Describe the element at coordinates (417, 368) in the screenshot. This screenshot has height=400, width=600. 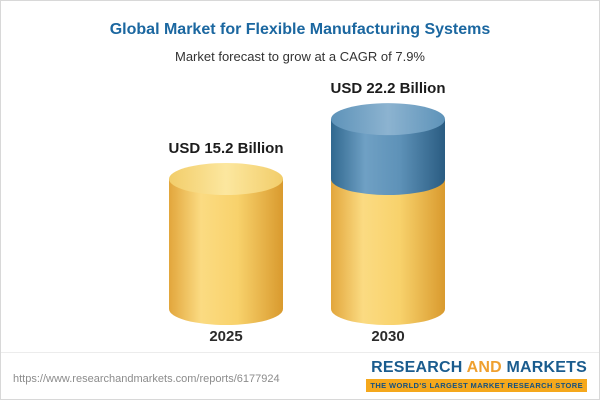
I see `logo-word-research: RESEARCH` at that location.